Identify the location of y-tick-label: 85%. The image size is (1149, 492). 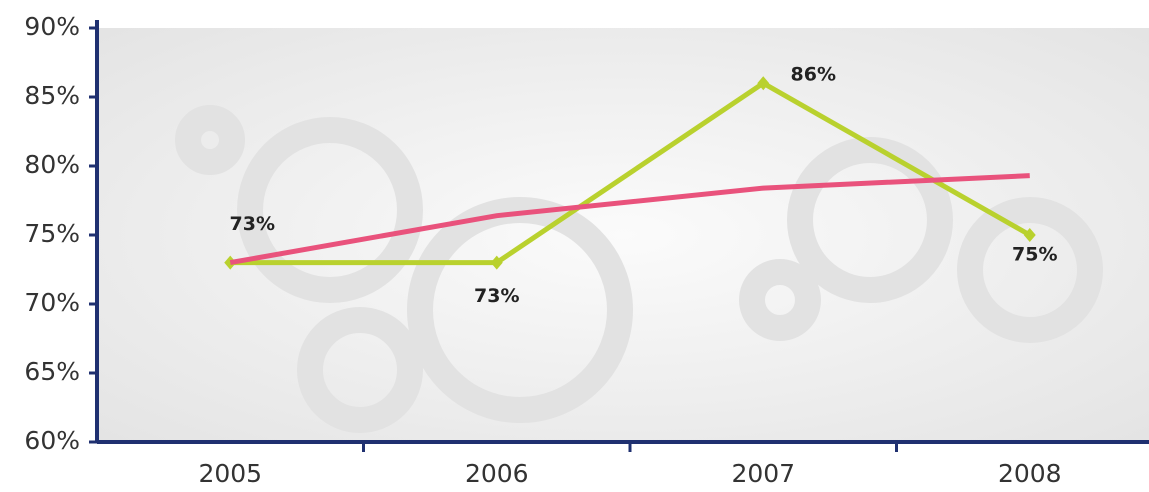
(52, 95).